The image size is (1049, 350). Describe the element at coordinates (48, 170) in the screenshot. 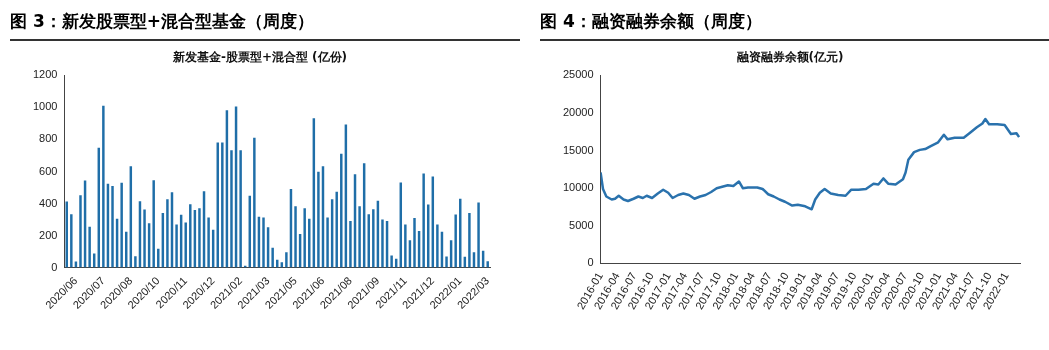

I see `y-tick-label: 600` at that location.